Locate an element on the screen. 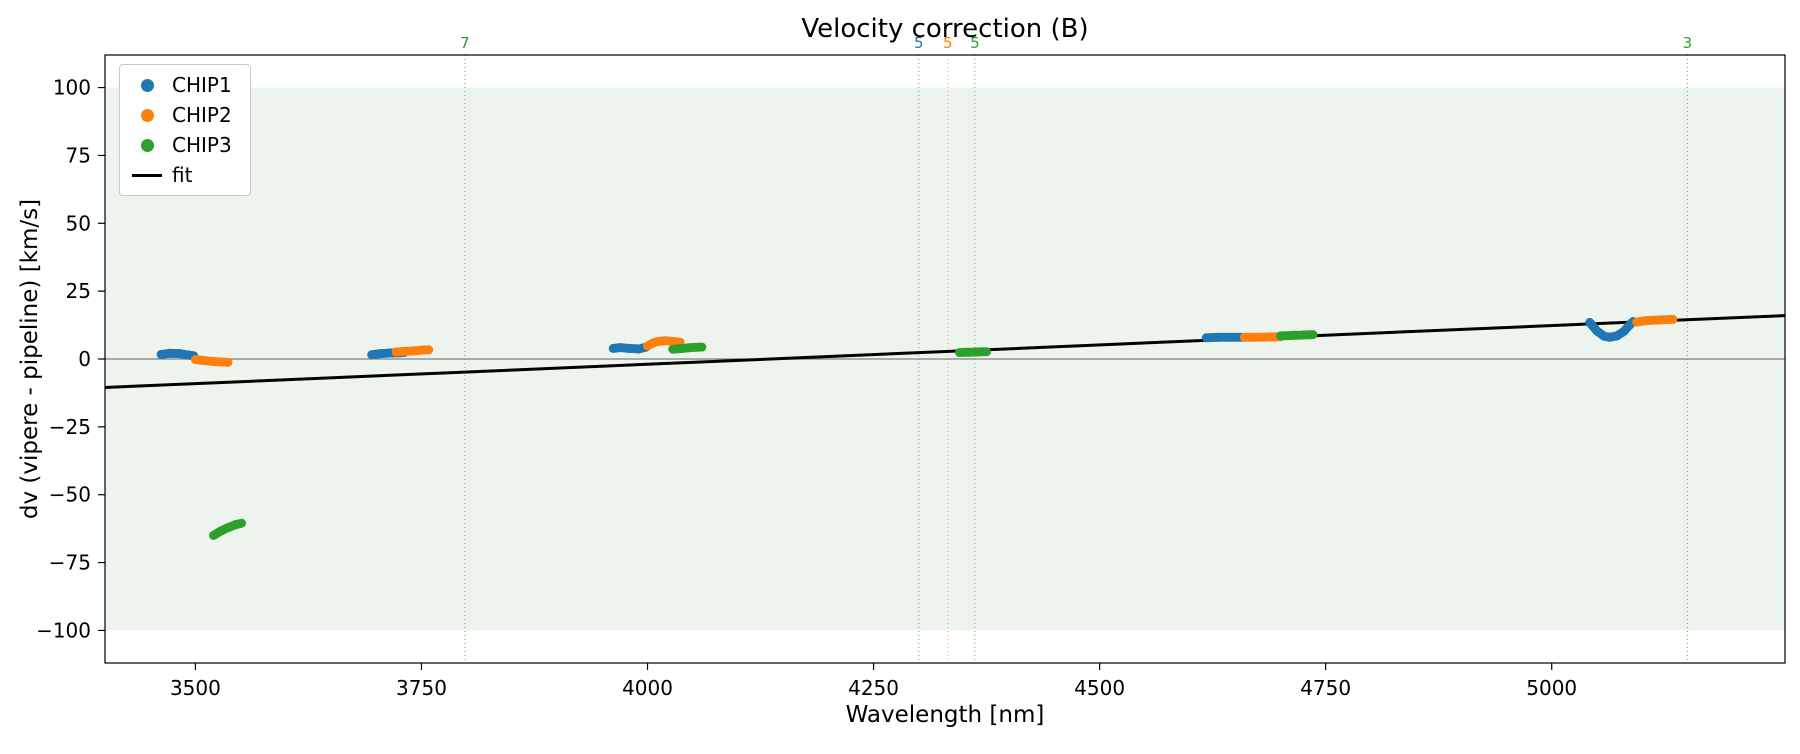 The height and width of the screenshot is (754, 1800). y-tick-label: 25 is located at coordinates (78, 291).